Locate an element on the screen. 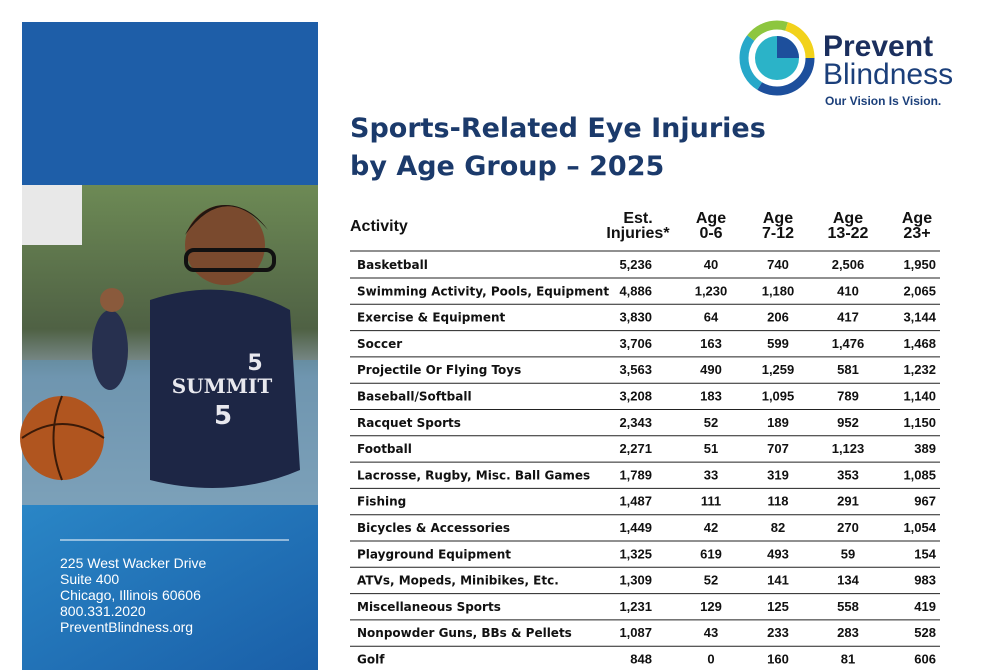 This screenshot has width=981, height=670. value-cell: 1,487 is located at coordinates (635, 501).